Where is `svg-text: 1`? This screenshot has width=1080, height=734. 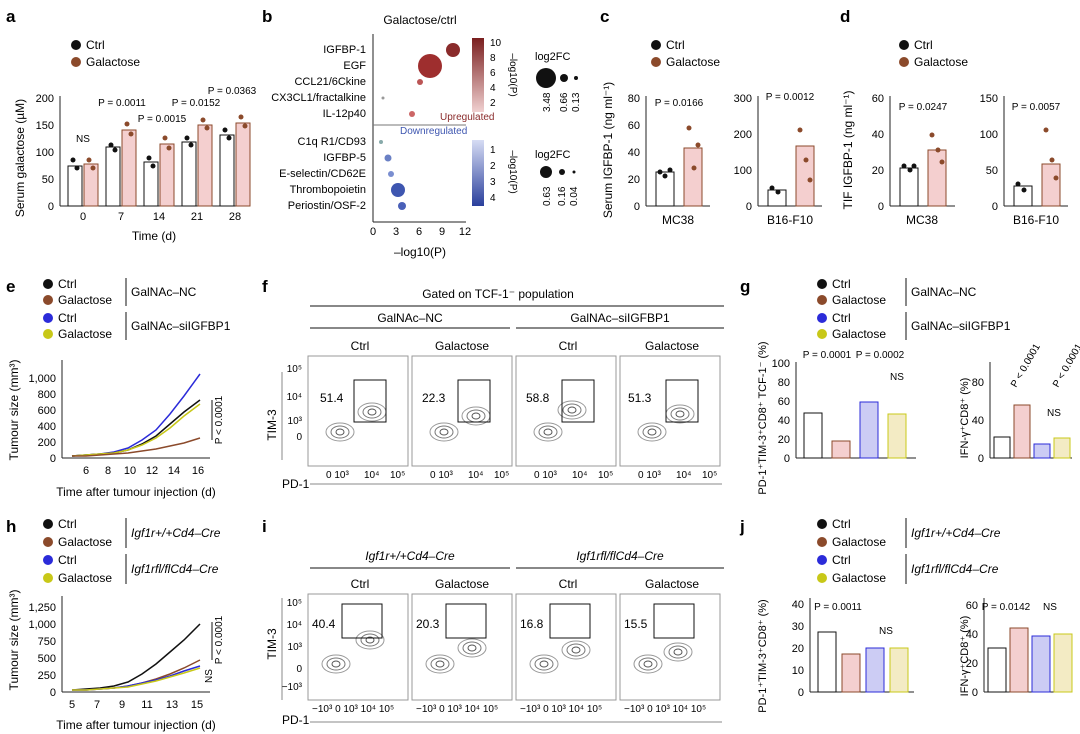
svg-text: 1 is located at coordinates (493, 150).